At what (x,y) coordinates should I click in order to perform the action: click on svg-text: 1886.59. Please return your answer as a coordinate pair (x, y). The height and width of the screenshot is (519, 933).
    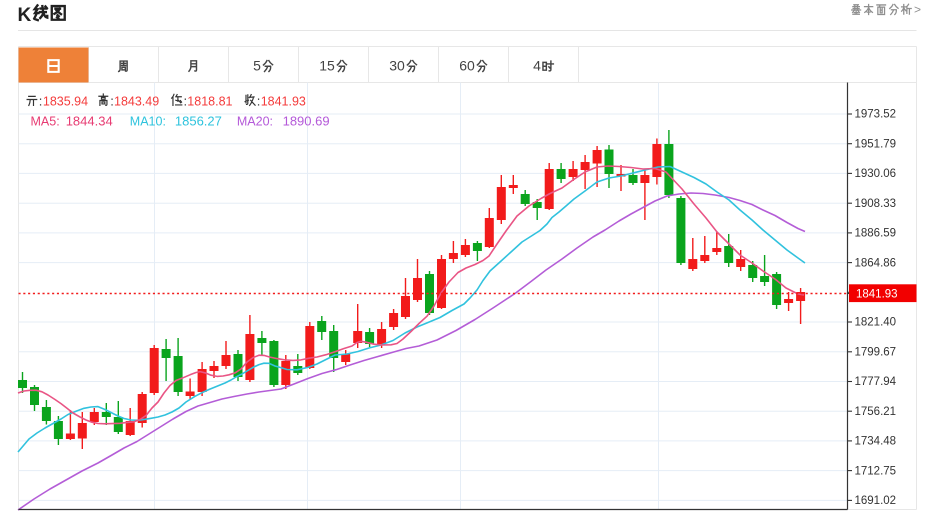
    Looking at the image, I should click on (876, 234).